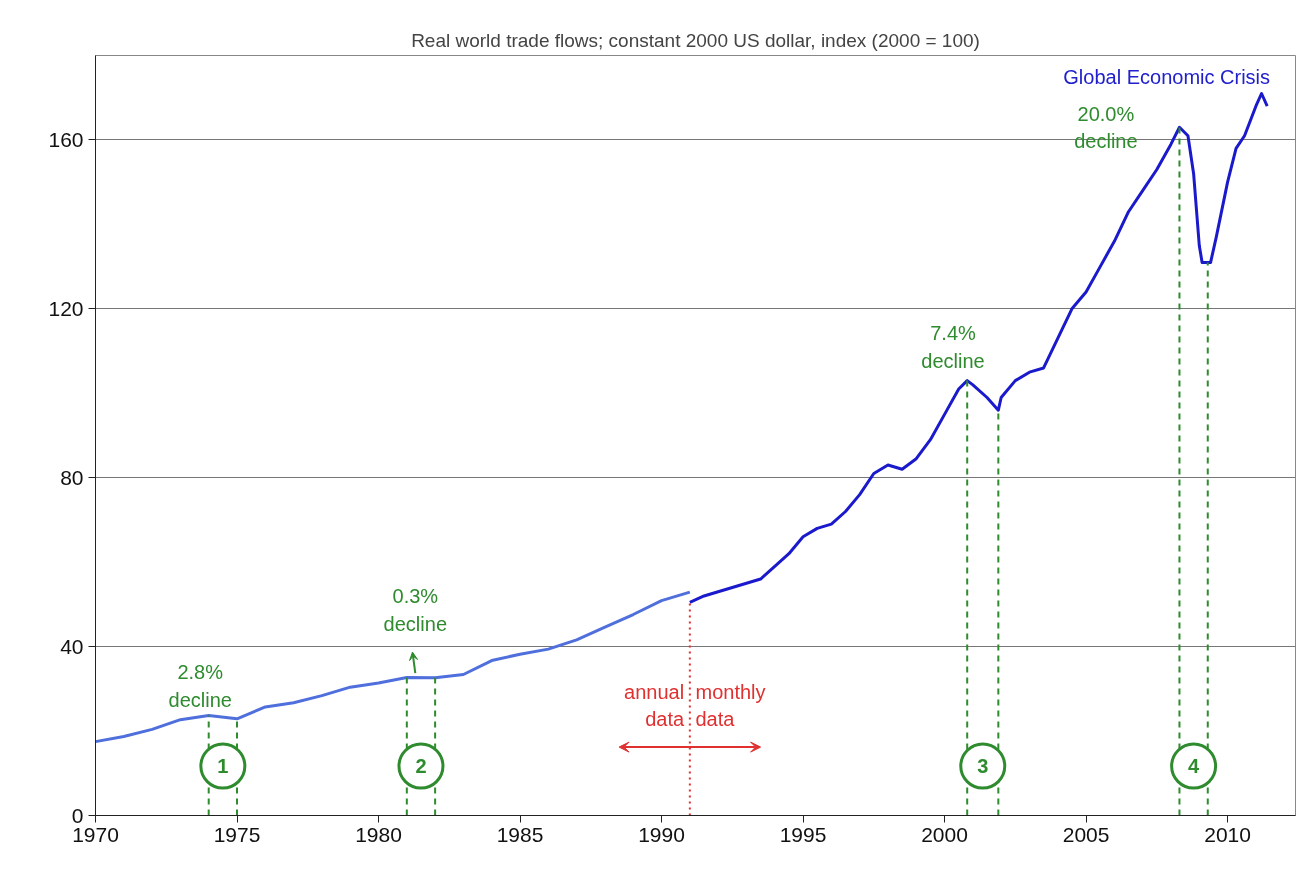 The image size is (1309, 877). I want to click on x-tick-label: 2010, so click(1227, 834).